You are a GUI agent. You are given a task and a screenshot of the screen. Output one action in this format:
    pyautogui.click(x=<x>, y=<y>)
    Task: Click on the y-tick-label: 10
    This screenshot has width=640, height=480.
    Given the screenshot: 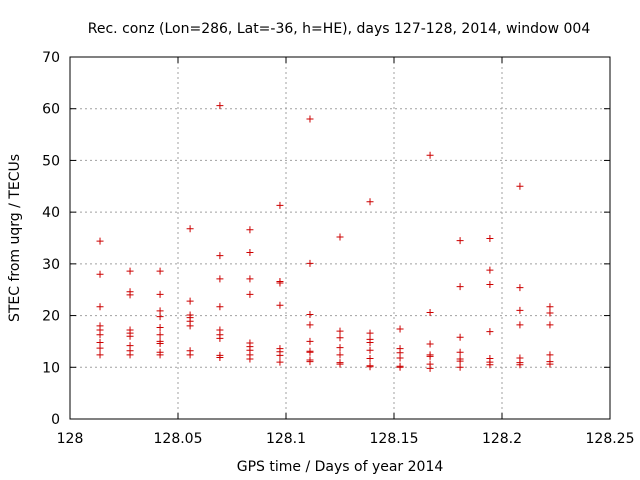 What is the action you would take?
    pyautogui.click(x=51, y=368)
    